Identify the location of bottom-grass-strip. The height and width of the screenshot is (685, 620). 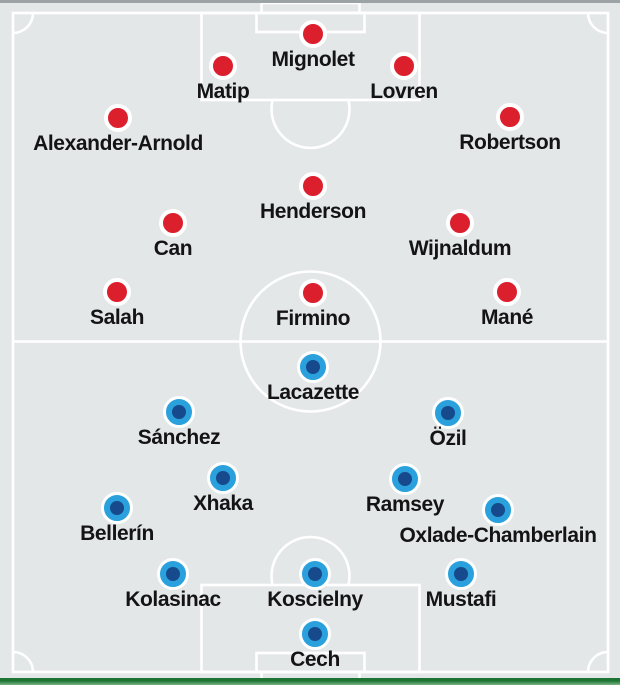
(310, 681).